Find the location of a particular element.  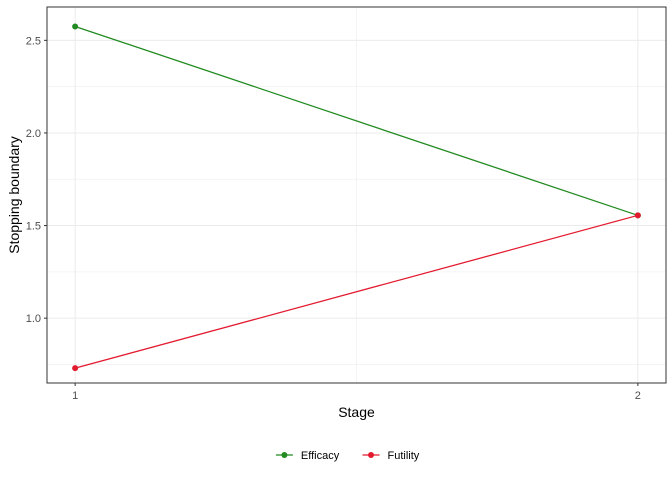

legend-label-efficacy: Efficacy is located at coordinates (320, 456).